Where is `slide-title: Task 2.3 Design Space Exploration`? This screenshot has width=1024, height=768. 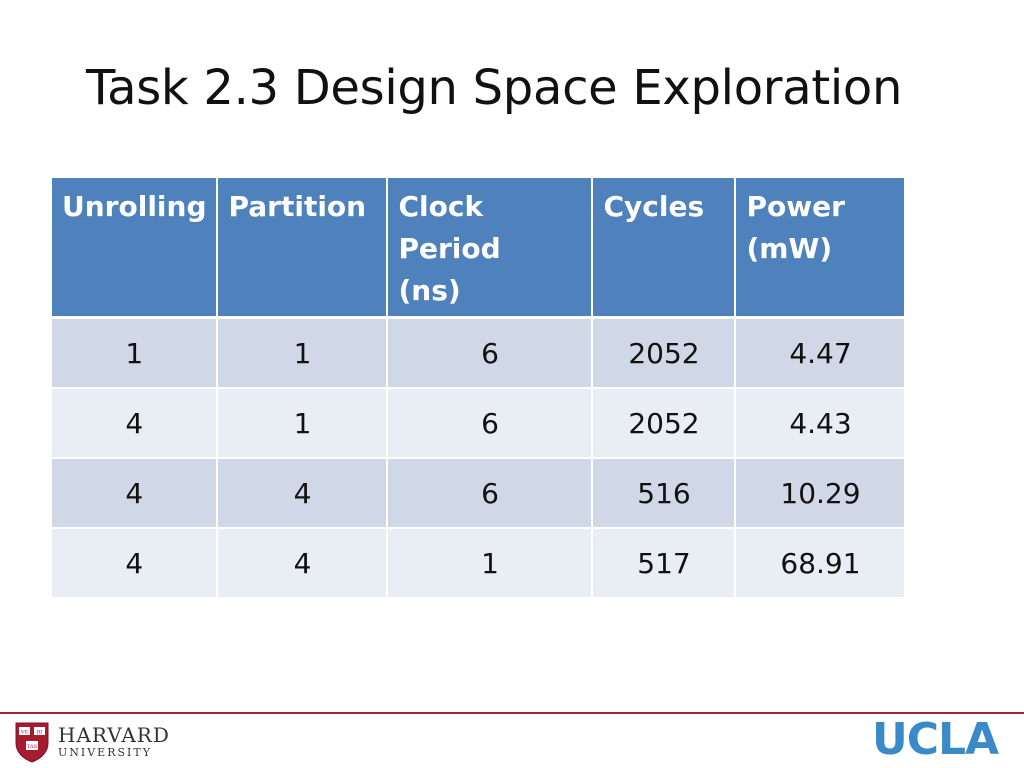 slide-title: Task 2.3 Design Space Exploration is located at coordinates (494, 88).